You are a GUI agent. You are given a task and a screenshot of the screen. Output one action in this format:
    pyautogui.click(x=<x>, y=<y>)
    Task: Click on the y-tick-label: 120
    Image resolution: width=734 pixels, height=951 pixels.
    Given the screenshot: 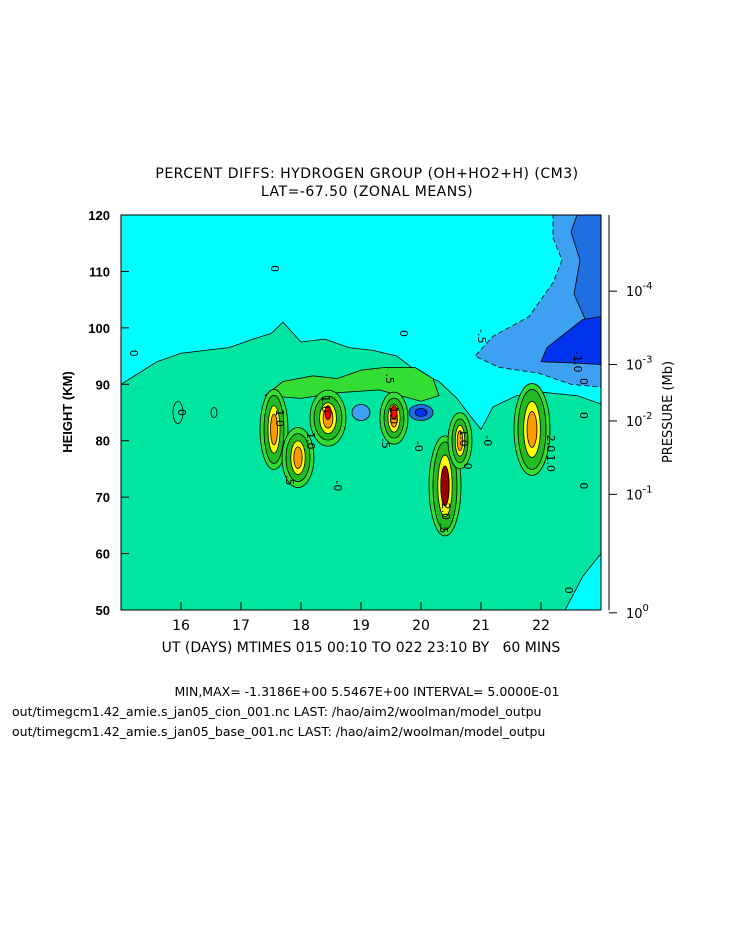 What is the action you would take?
    pyautogui.click(x=99, y=215)
    